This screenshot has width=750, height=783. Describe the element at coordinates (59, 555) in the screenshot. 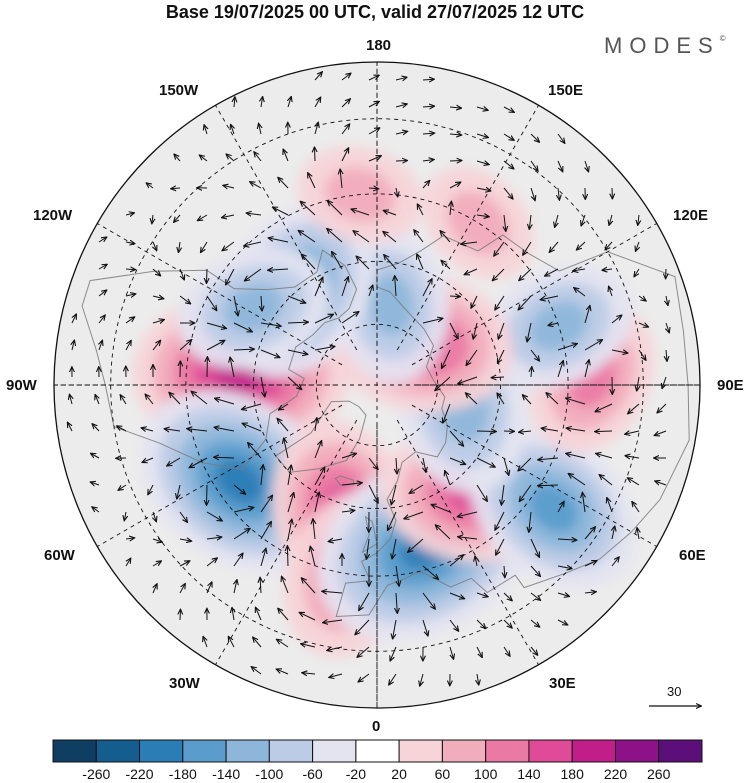

I see `lon-label-60w: 60W` at that location.